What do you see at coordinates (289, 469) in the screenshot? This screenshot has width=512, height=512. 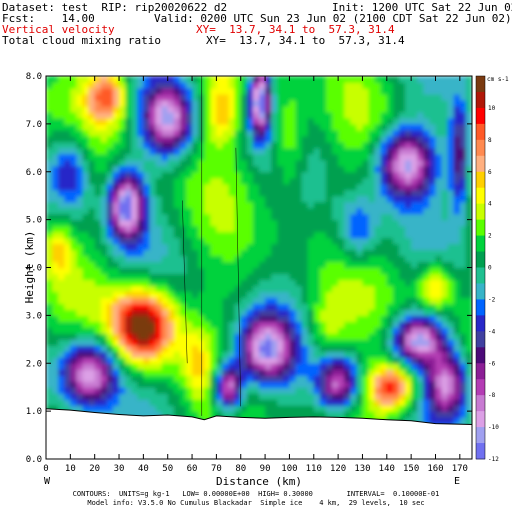 I see `x-tick-label: 100` at bounding box center [289, 469].